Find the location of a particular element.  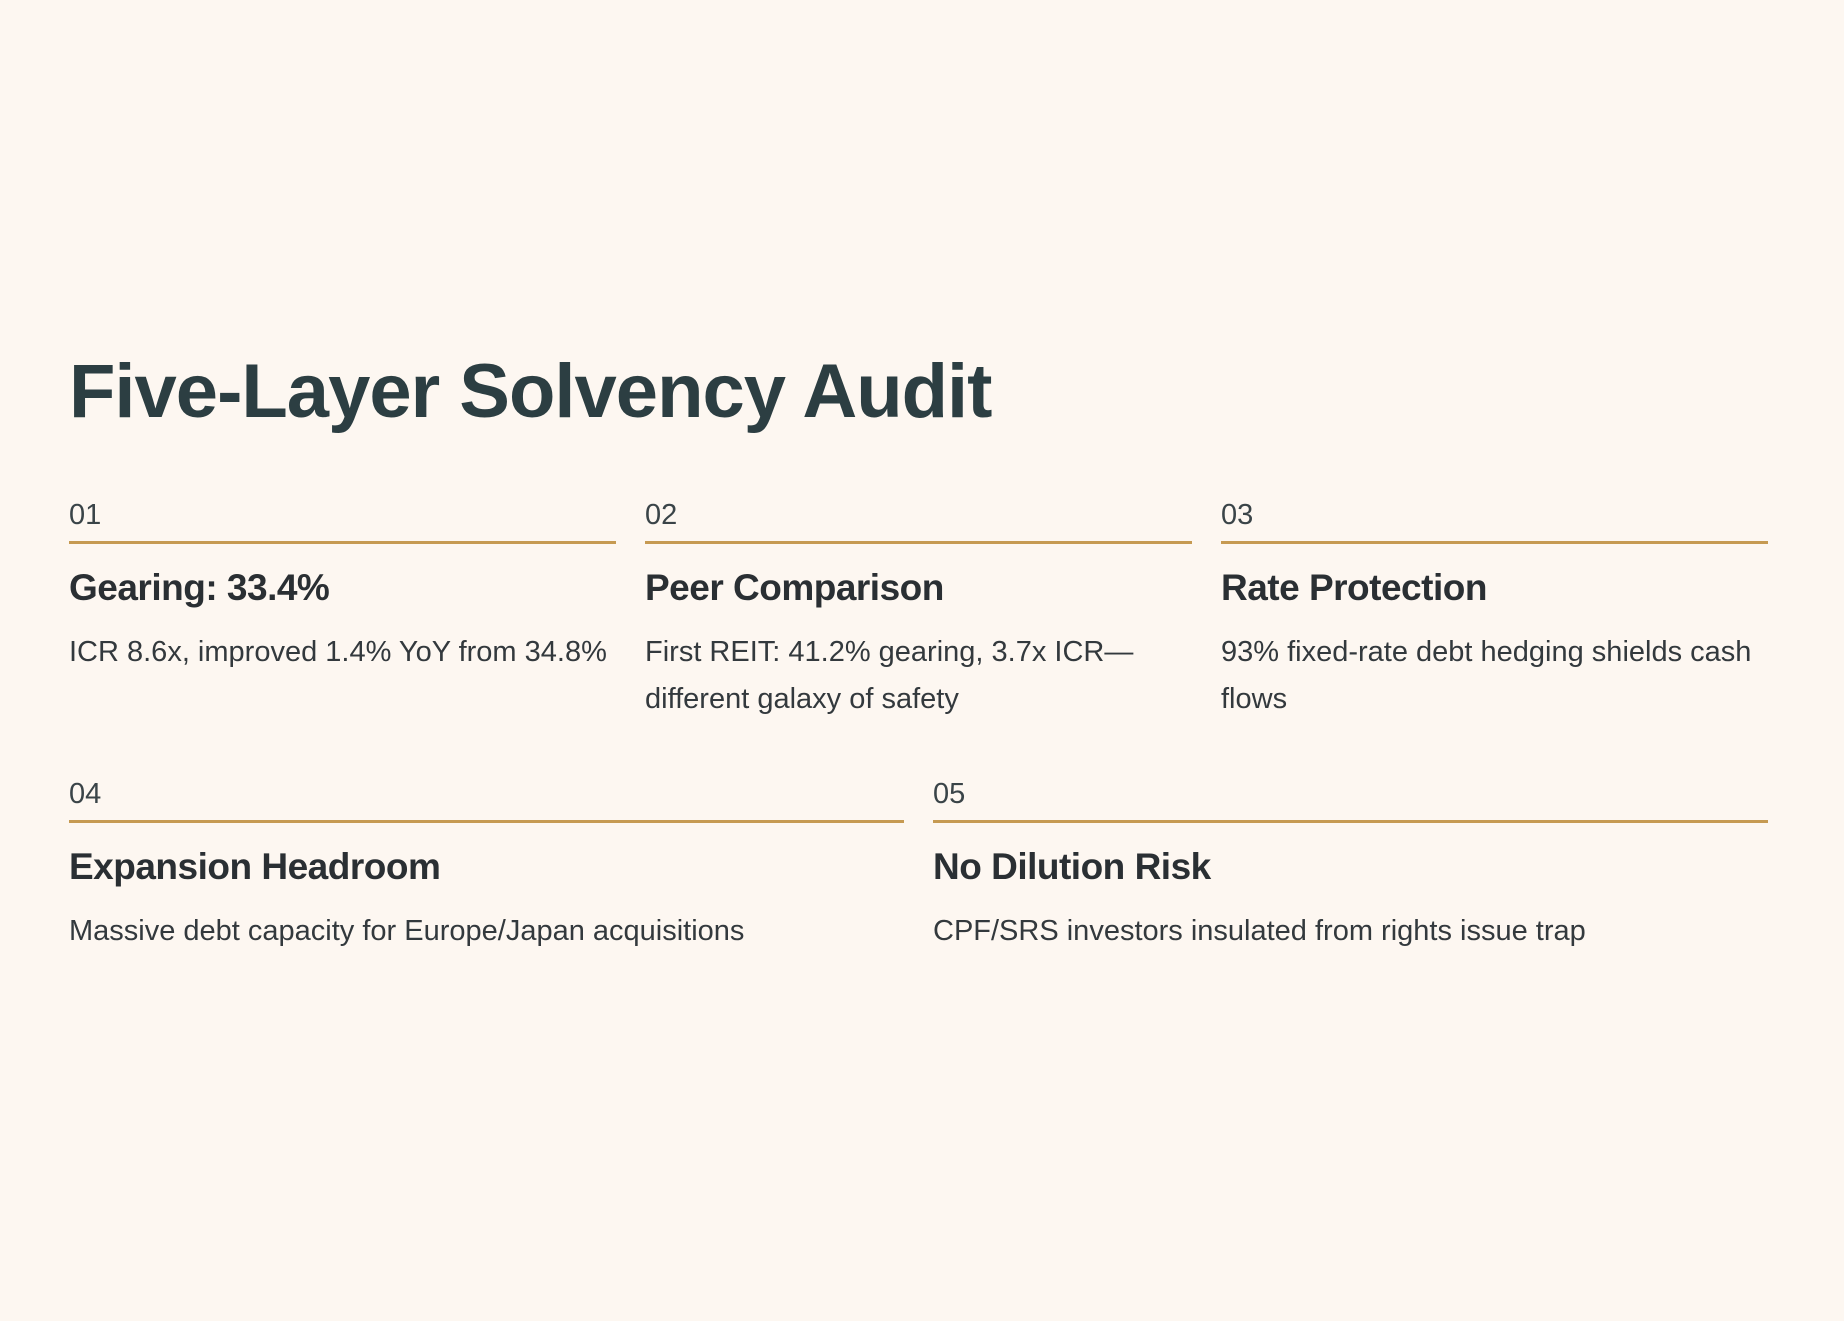

layer-heading: Rate Protection is located at coordinates (1354, 587).